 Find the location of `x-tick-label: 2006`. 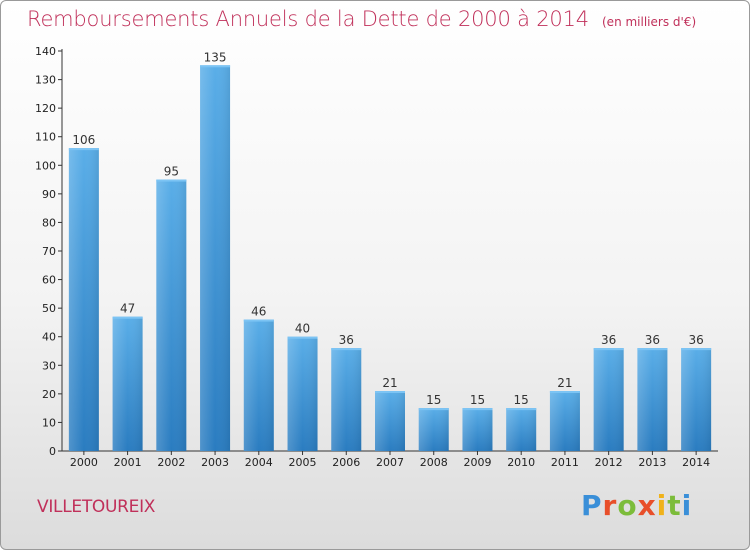

x-tick-label: 2006 is located at coordinates (346, 462).